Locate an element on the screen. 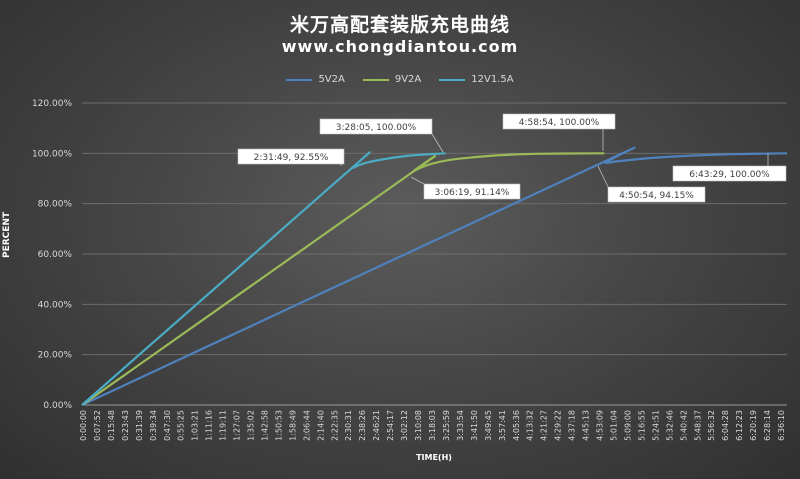 The image size is (800, 479). x-tick-label: 0:15:48 is located at coordinates (111, 425).